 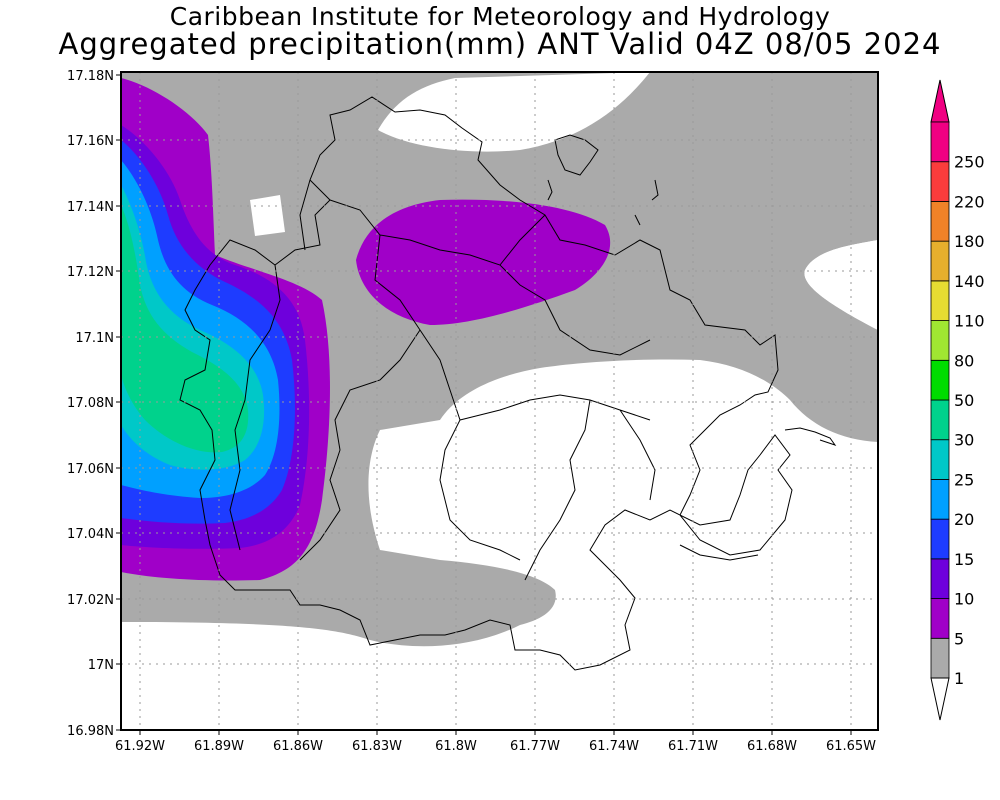 What do you see at coordinates (483, 262) in the screenshot?
I see `precip-zone-5-10mm-central` at bounding box center [483, 262].